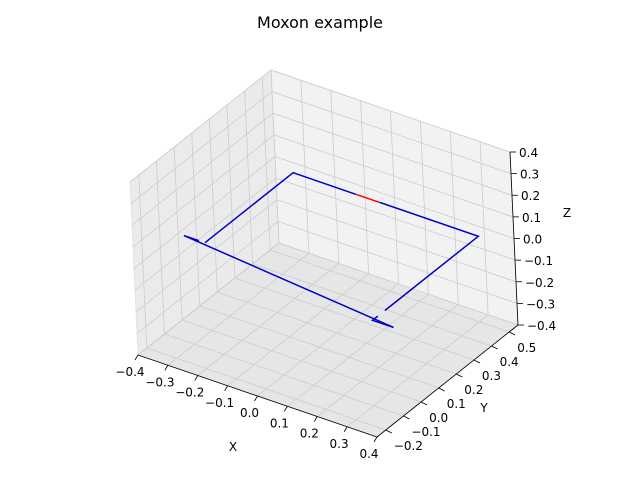 This screenshot has width=640, height=480. What do you see at coordinates (189, 393) in the screenshot?
I see `x-tick-label: −0.2` at bounding box center [189, 393].